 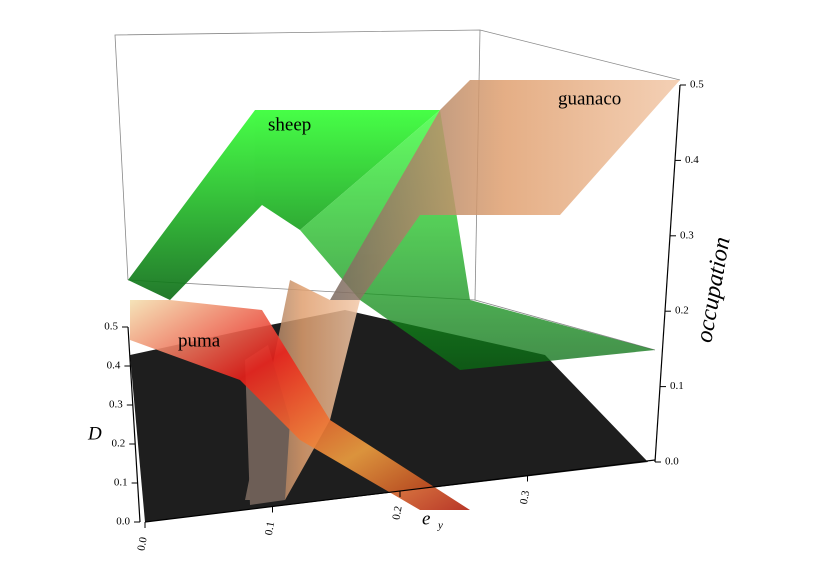 I want to click on series-label: sheep, so click(x=289, y=124).